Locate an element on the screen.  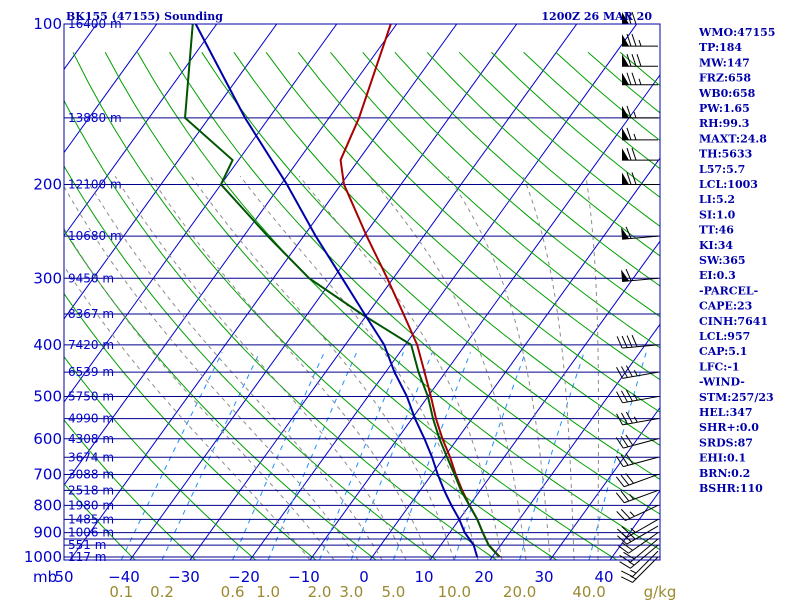
mixing-ratio-tick-label: 0.1 is located at coordinates (121, 591).